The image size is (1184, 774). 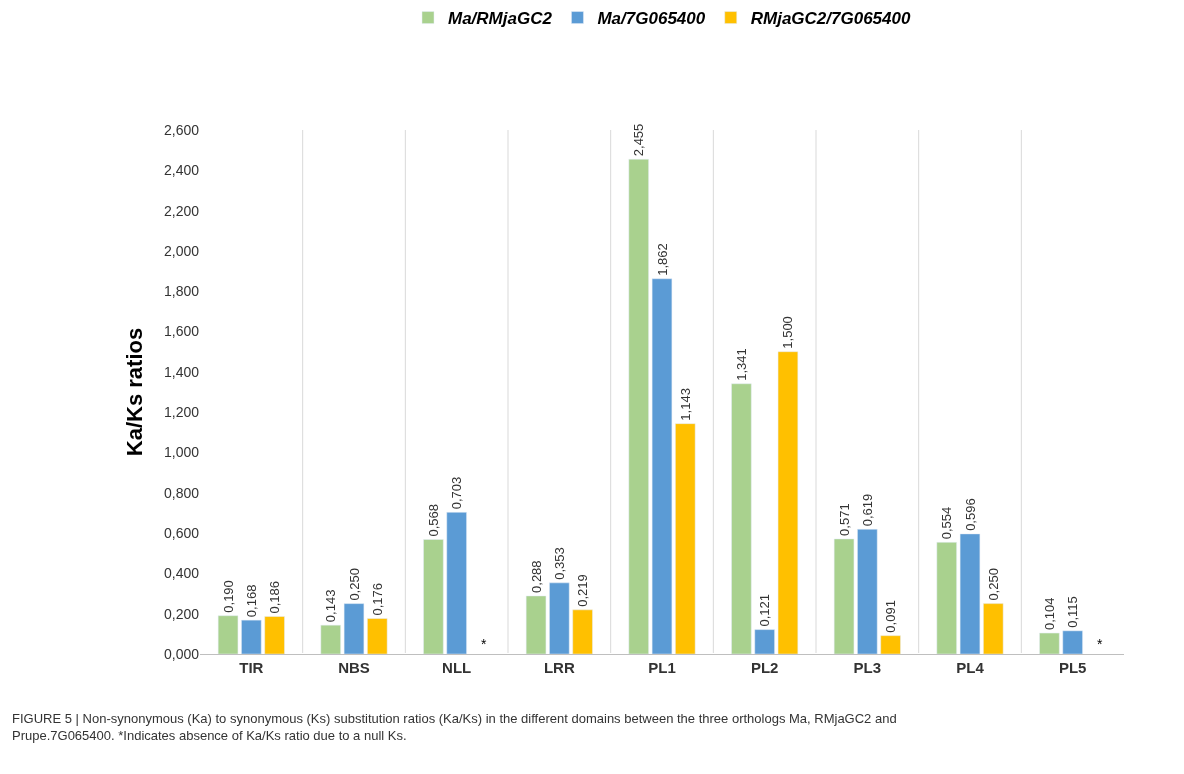 What do you see at coordinates (867, 667) in the screenshot?
I see `x-tick-label: PL3` at bounding box center [867, 667].